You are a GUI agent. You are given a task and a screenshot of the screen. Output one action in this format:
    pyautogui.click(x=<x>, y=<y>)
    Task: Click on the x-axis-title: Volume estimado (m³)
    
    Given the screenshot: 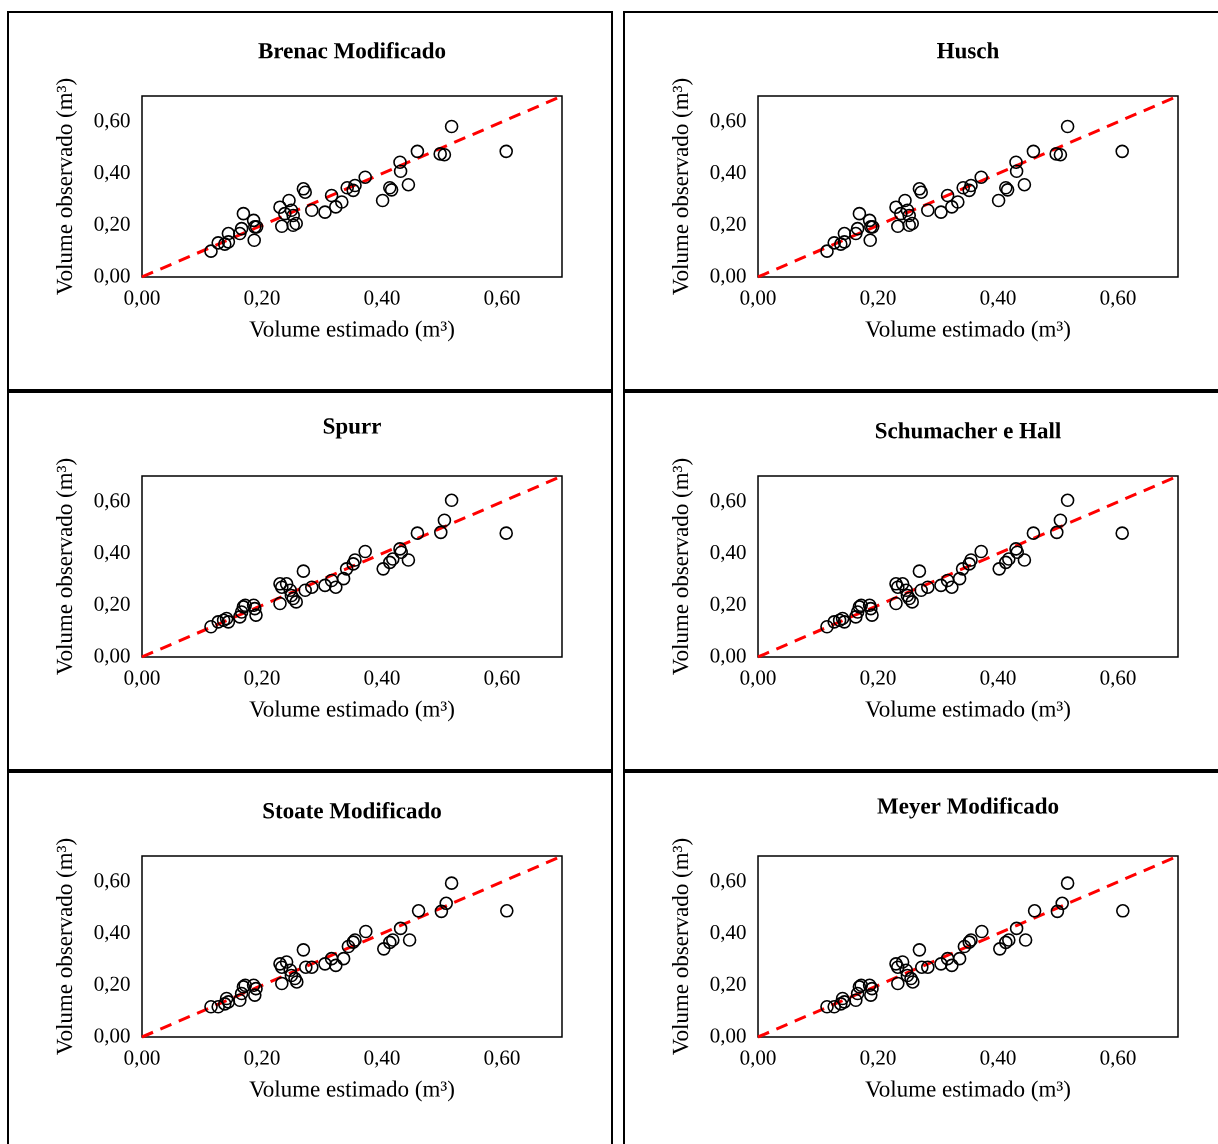 What is the action you would take?
    pyautogui.click(x=351, y=711)
    